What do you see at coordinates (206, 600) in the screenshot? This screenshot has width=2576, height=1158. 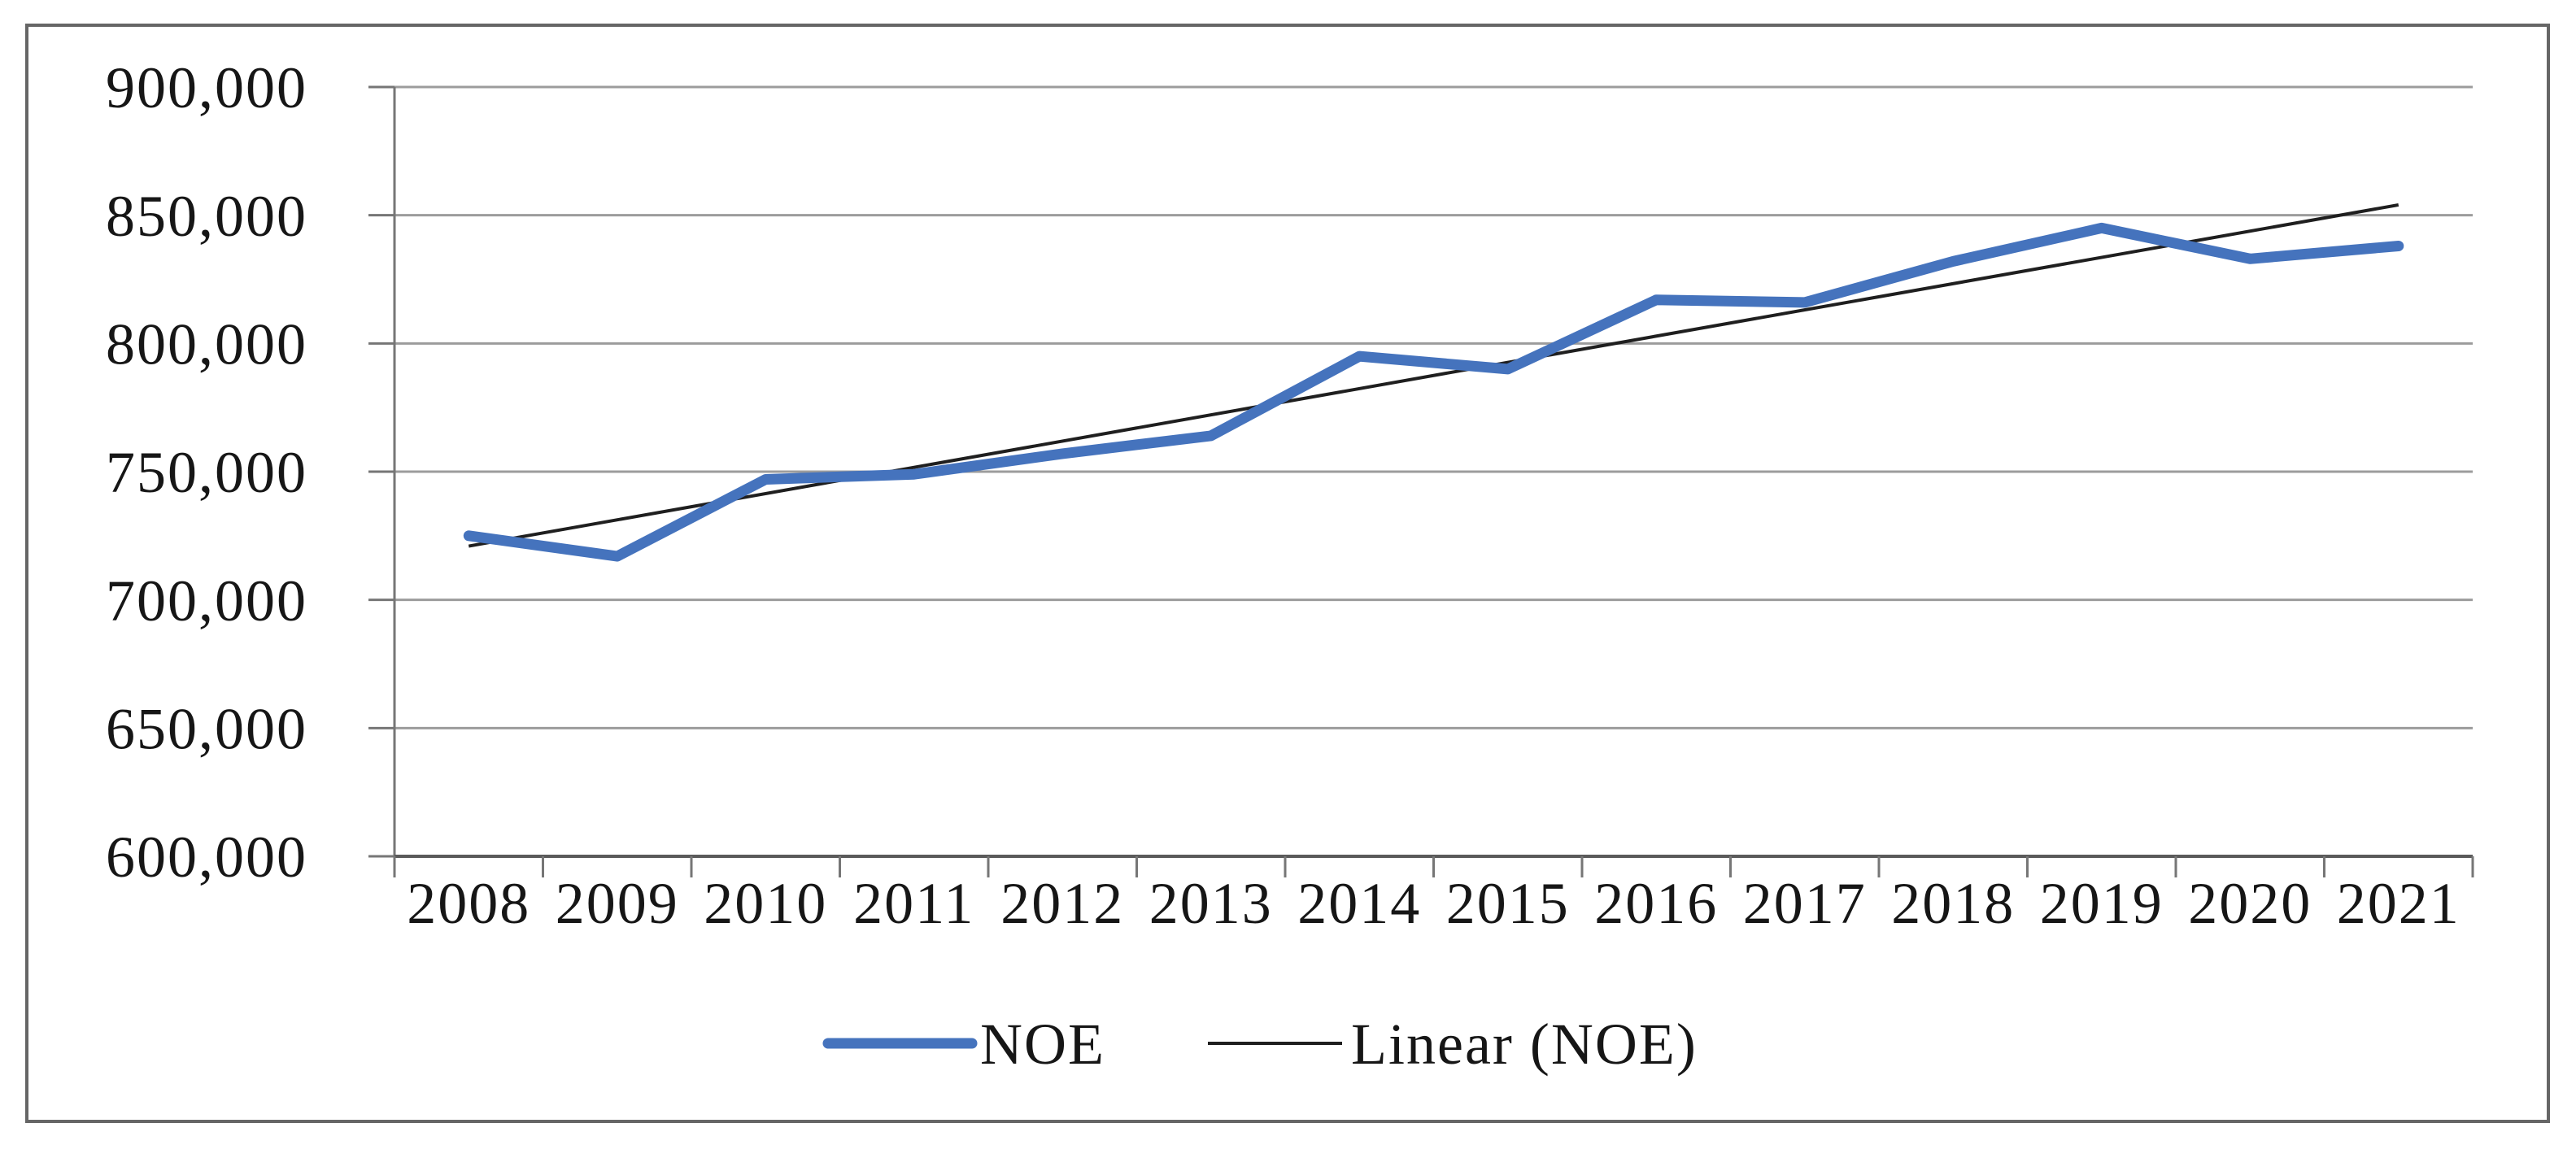 I see `y-axis-tick-label: 700,000` at bounding box center [206, 600].